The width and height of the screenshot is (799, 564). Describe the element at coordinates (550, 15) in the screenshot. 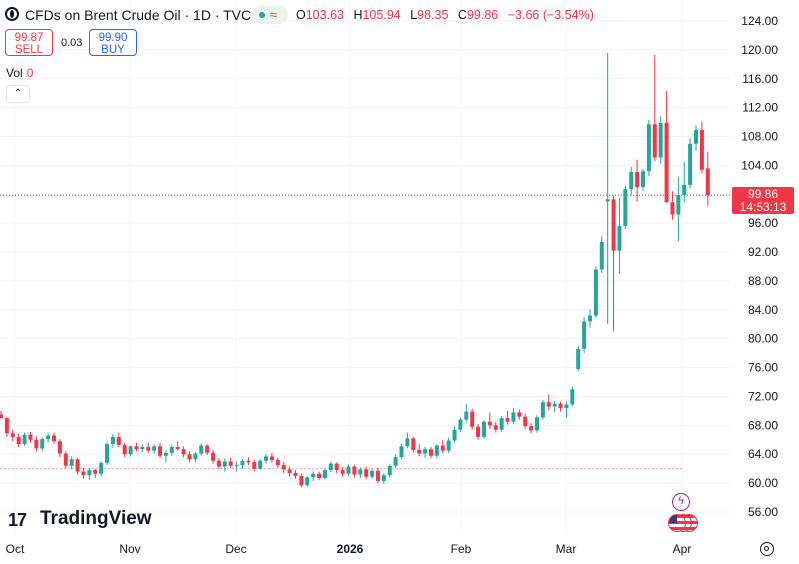

I see `change-value: −3.66 (−3.54%)` at that location.